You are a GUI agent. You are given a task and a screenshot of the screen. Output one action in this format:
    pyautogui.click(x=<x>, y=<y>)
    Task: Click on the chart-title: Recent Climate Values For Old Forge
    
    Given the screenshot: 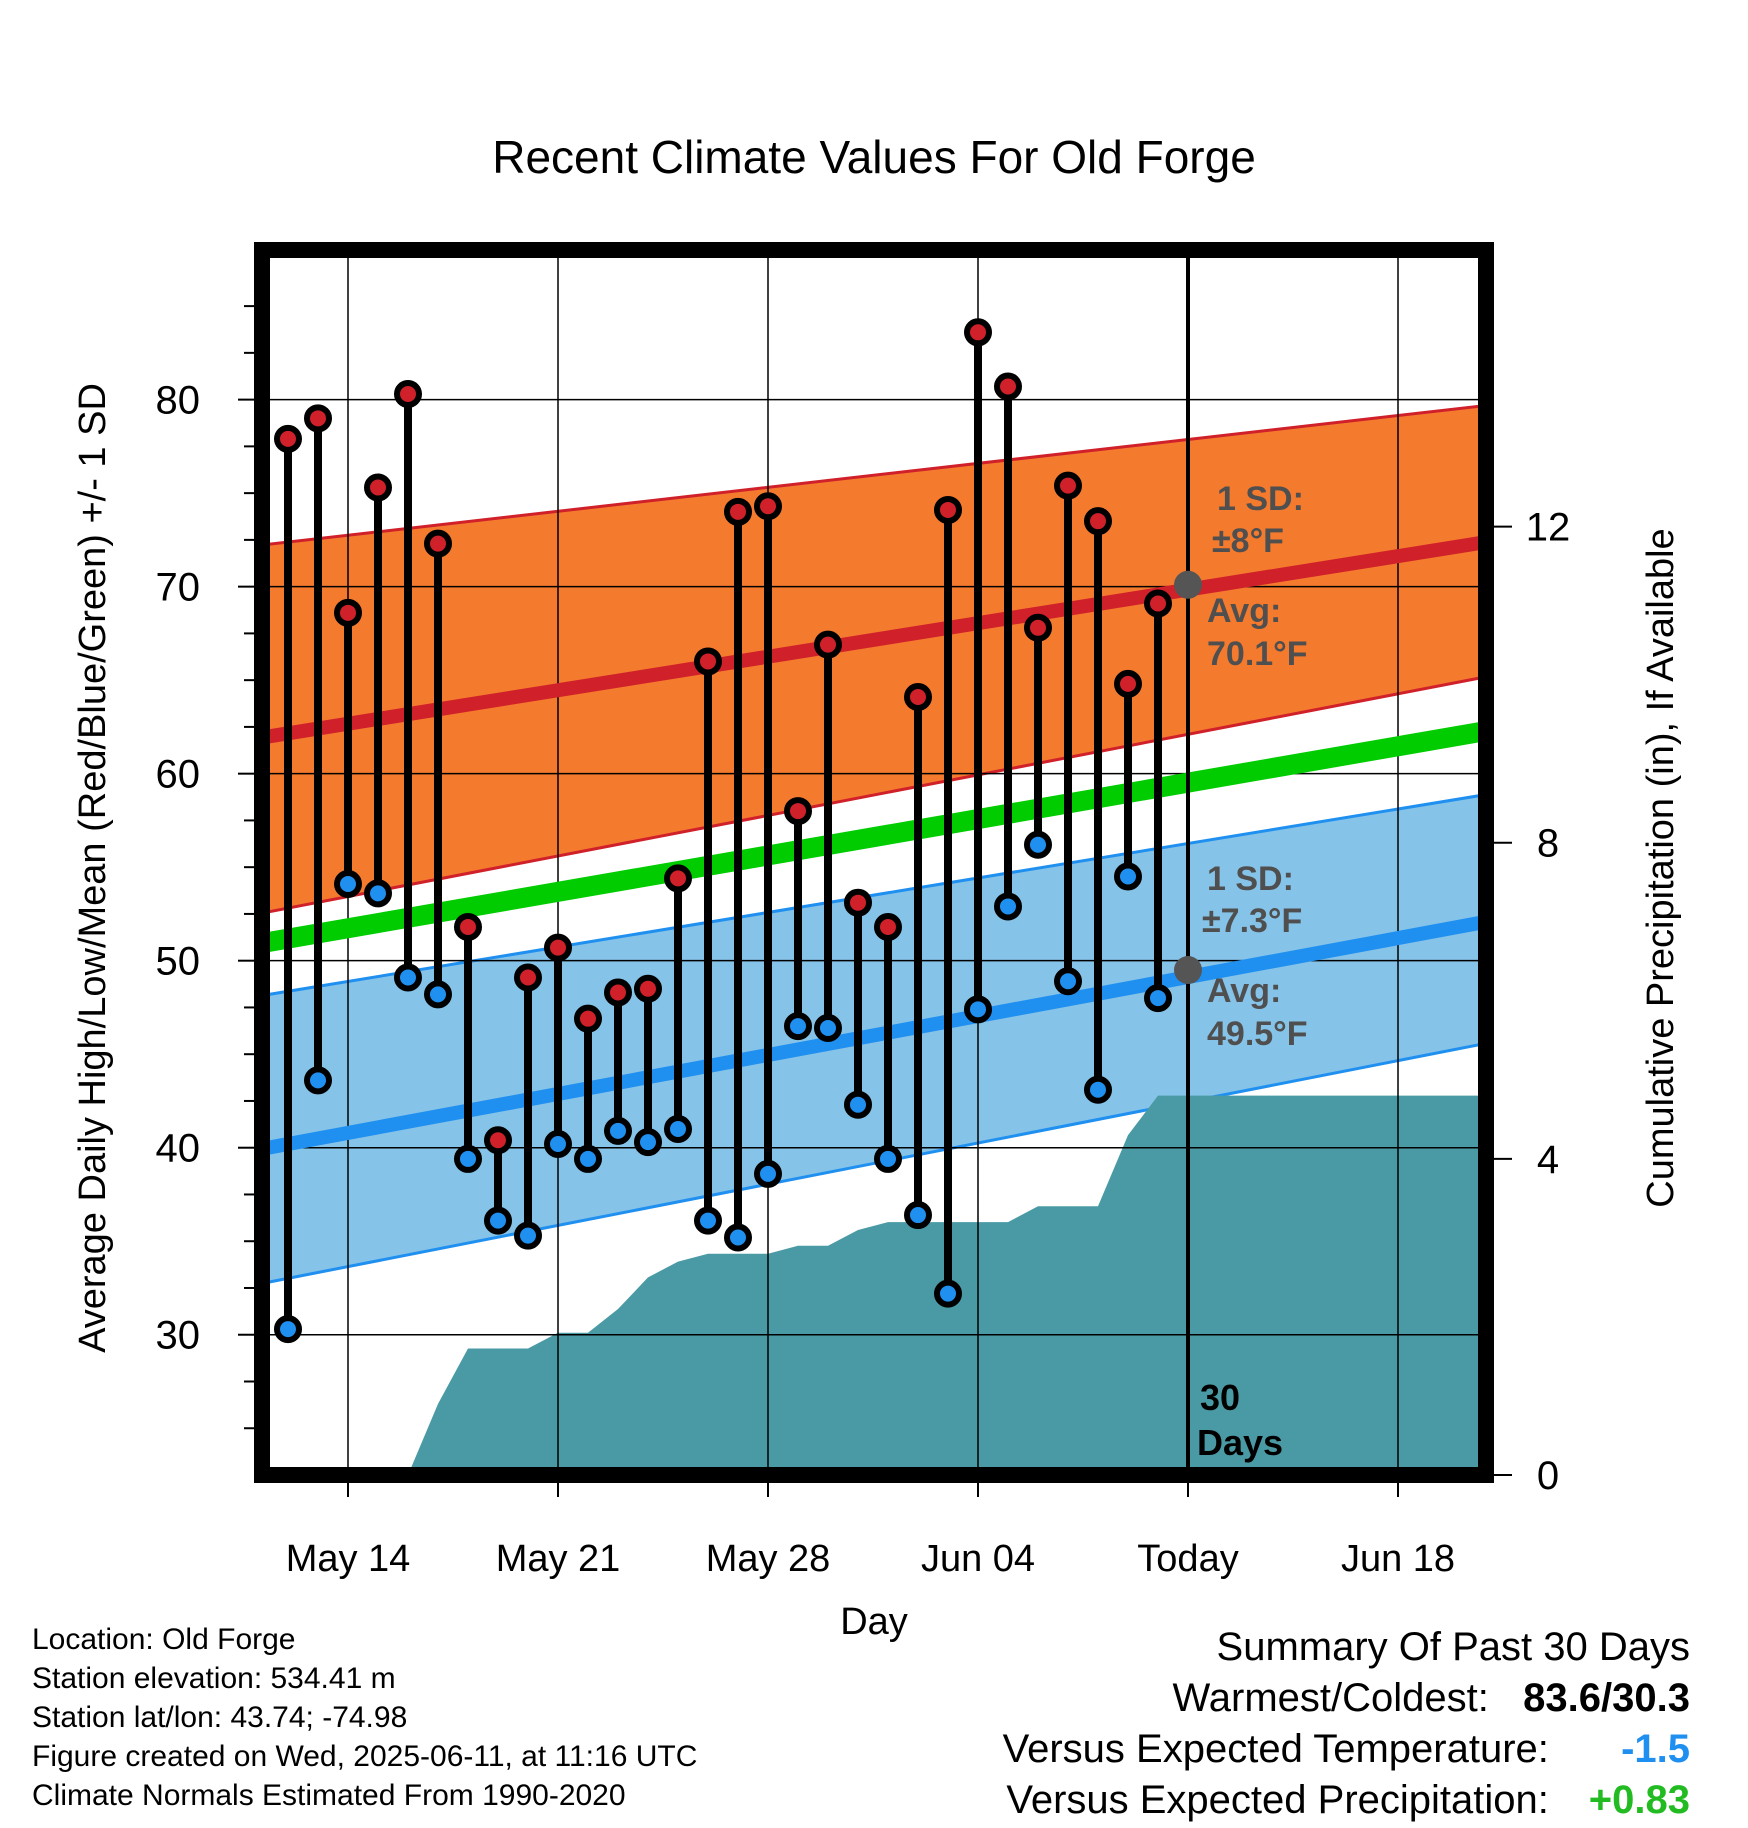 What is the action you would take?
    pyautogui.click(x=874, y=157)
    